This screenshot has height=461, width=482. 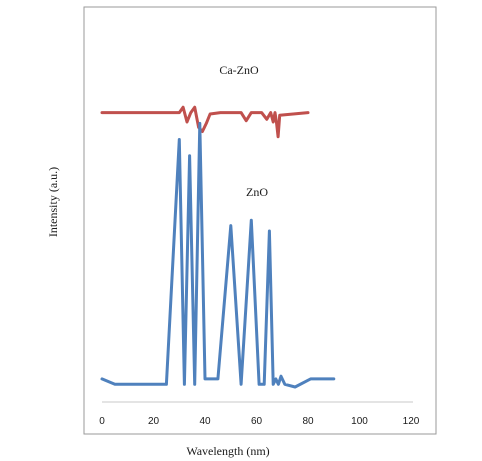 What do you see at coordinates (257, 192) in the screenshot?
I see `series-label-zno: ZnO` at bounding box center [257, 192].